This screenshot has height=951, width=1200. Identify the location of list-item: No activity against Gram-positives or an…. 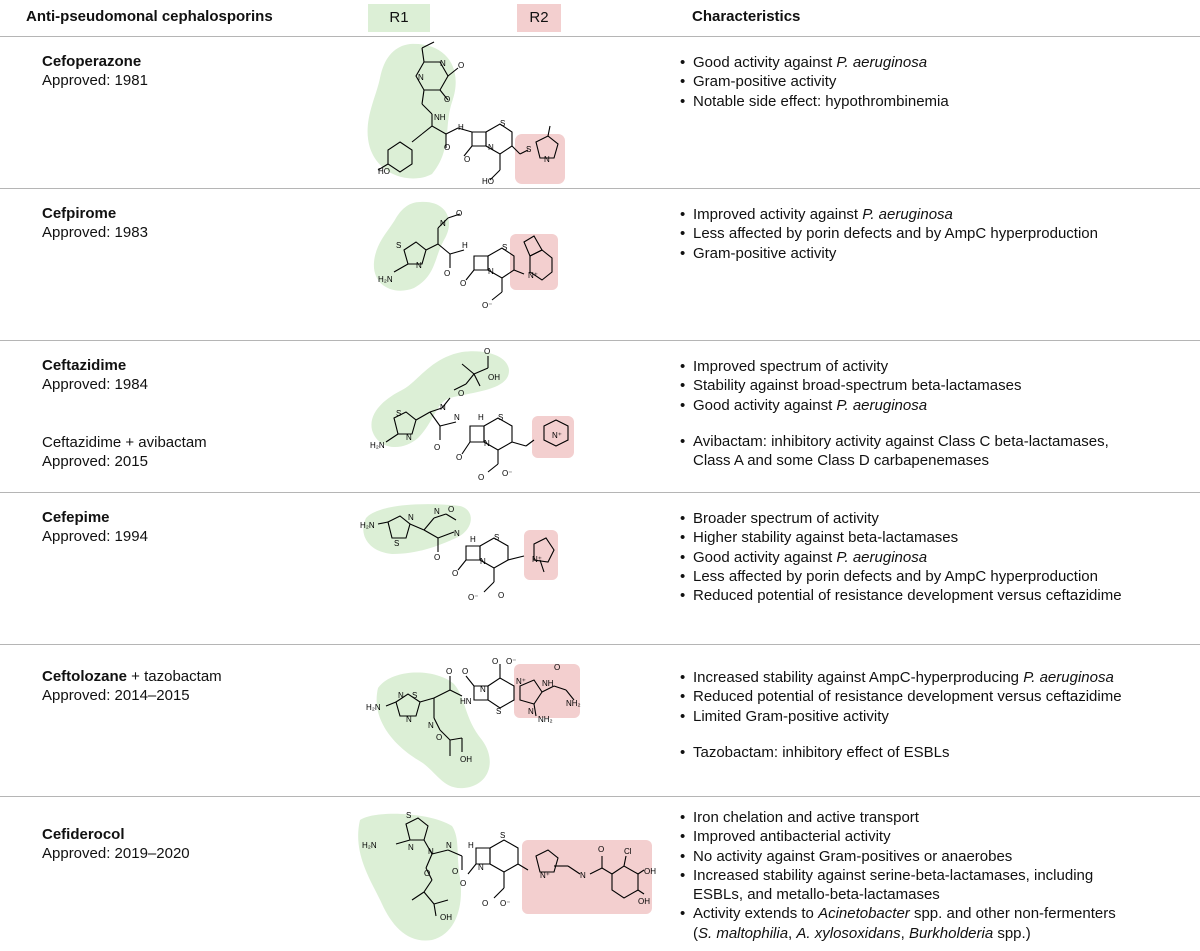
(898, 857).